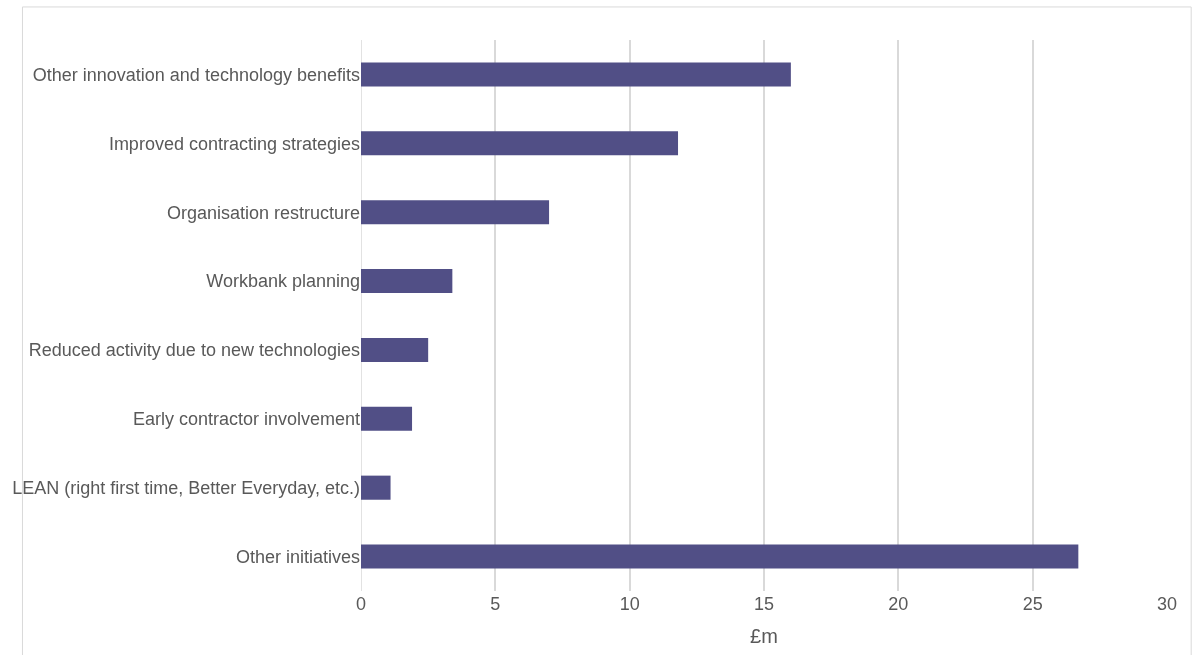 The width and height of the screenshot is (1197, 655). Describe the element at coordinates (196, 74) in the screenshot. I see `y-tick-label: Other innovation and technology benefits` at that location.